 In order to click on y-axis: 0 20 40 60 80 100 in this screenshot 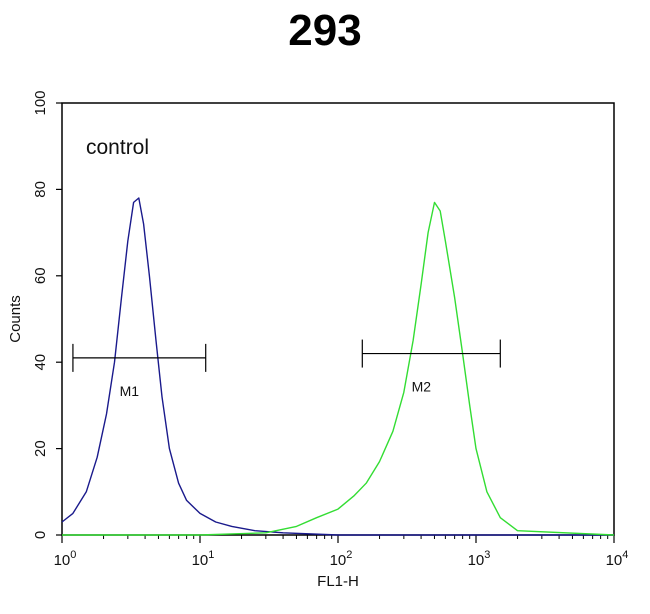, I will do `click(47, 314)`.